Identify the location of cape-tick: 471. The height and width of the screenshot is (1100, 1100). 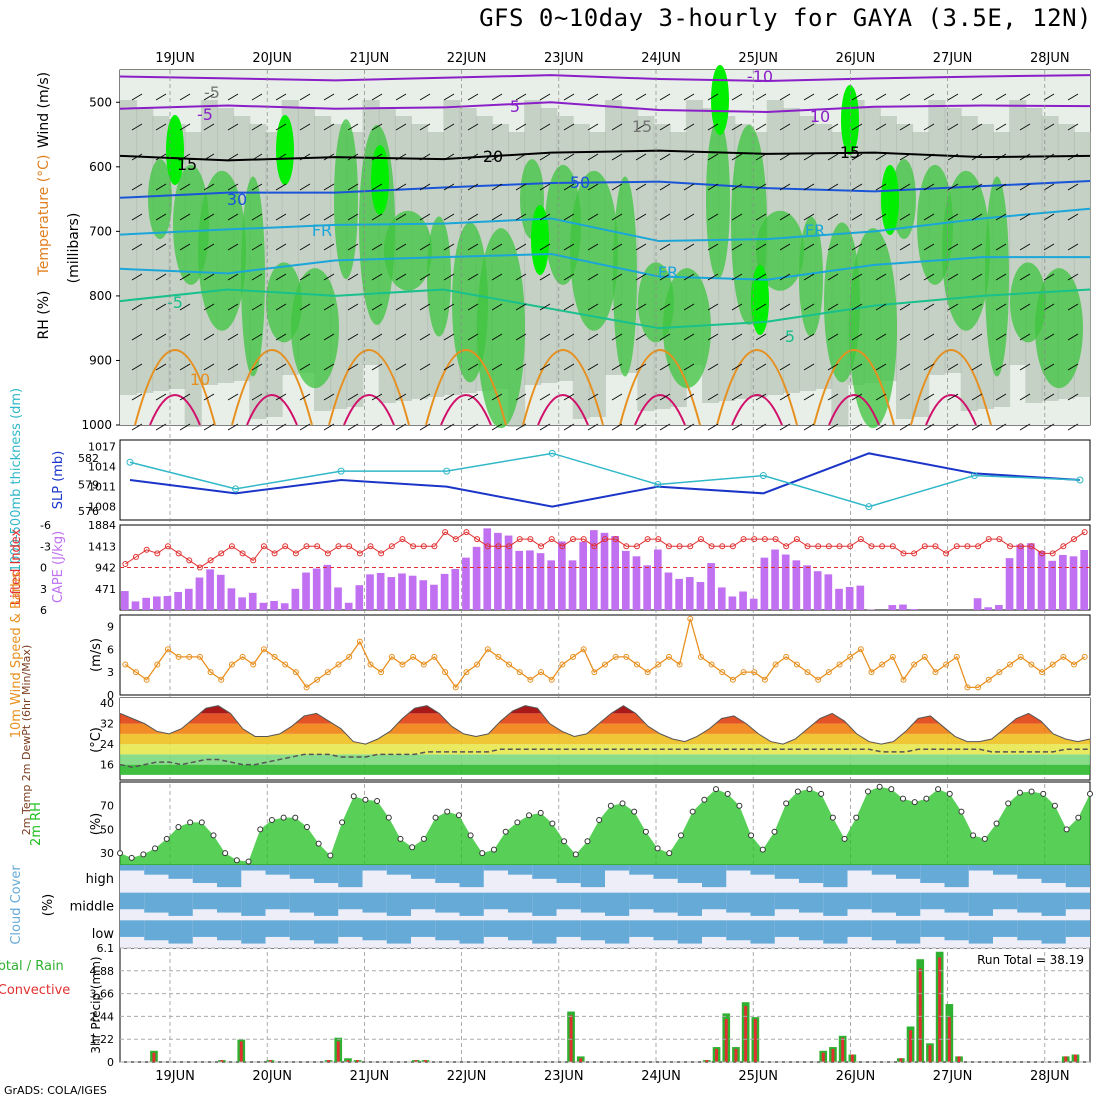
(105, 589).